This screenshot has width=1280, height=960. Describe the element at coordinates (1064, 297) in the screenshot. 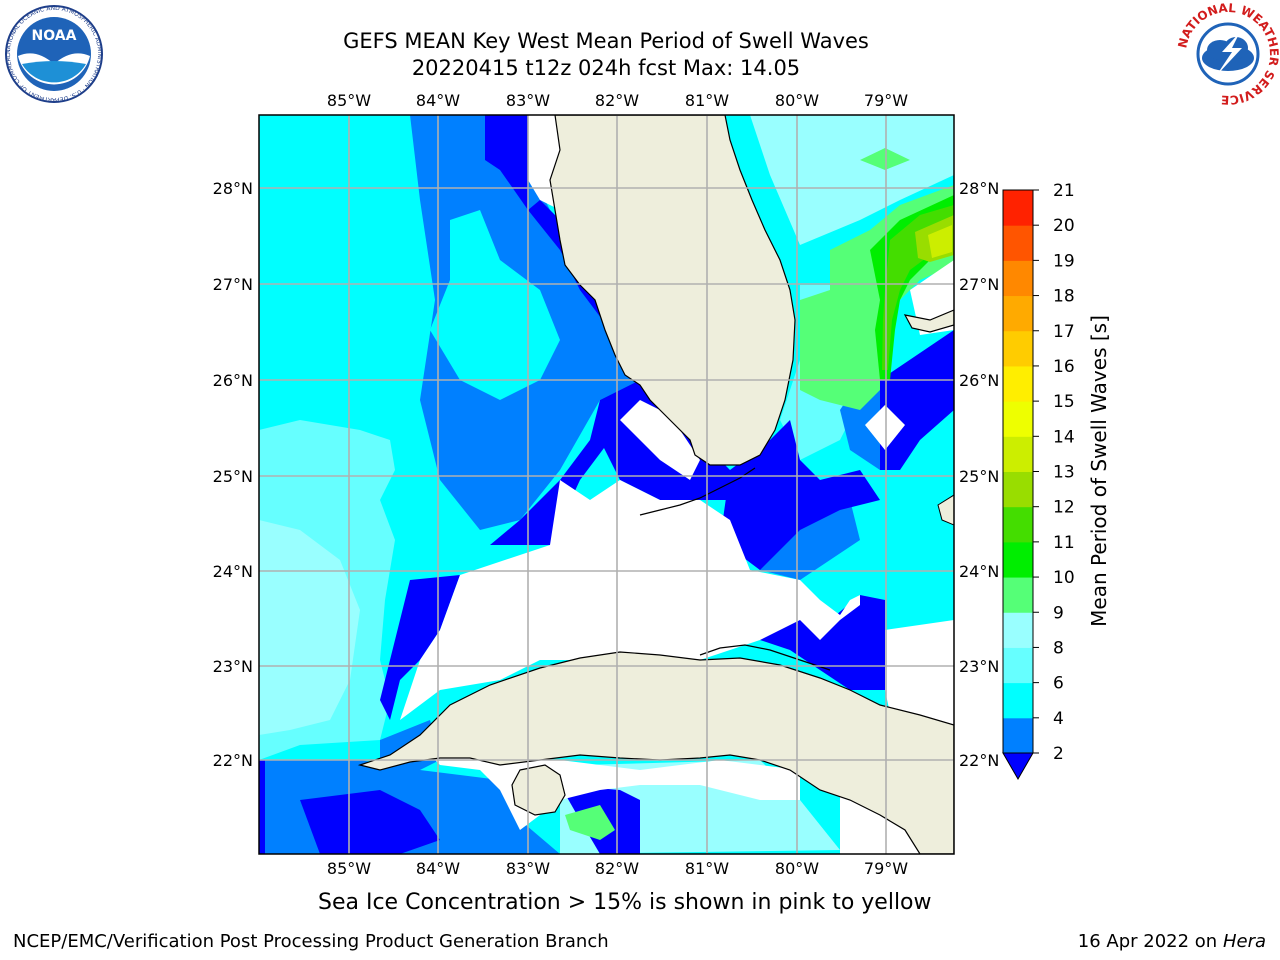

I see `colorbar-tick-label: 18` at that location.